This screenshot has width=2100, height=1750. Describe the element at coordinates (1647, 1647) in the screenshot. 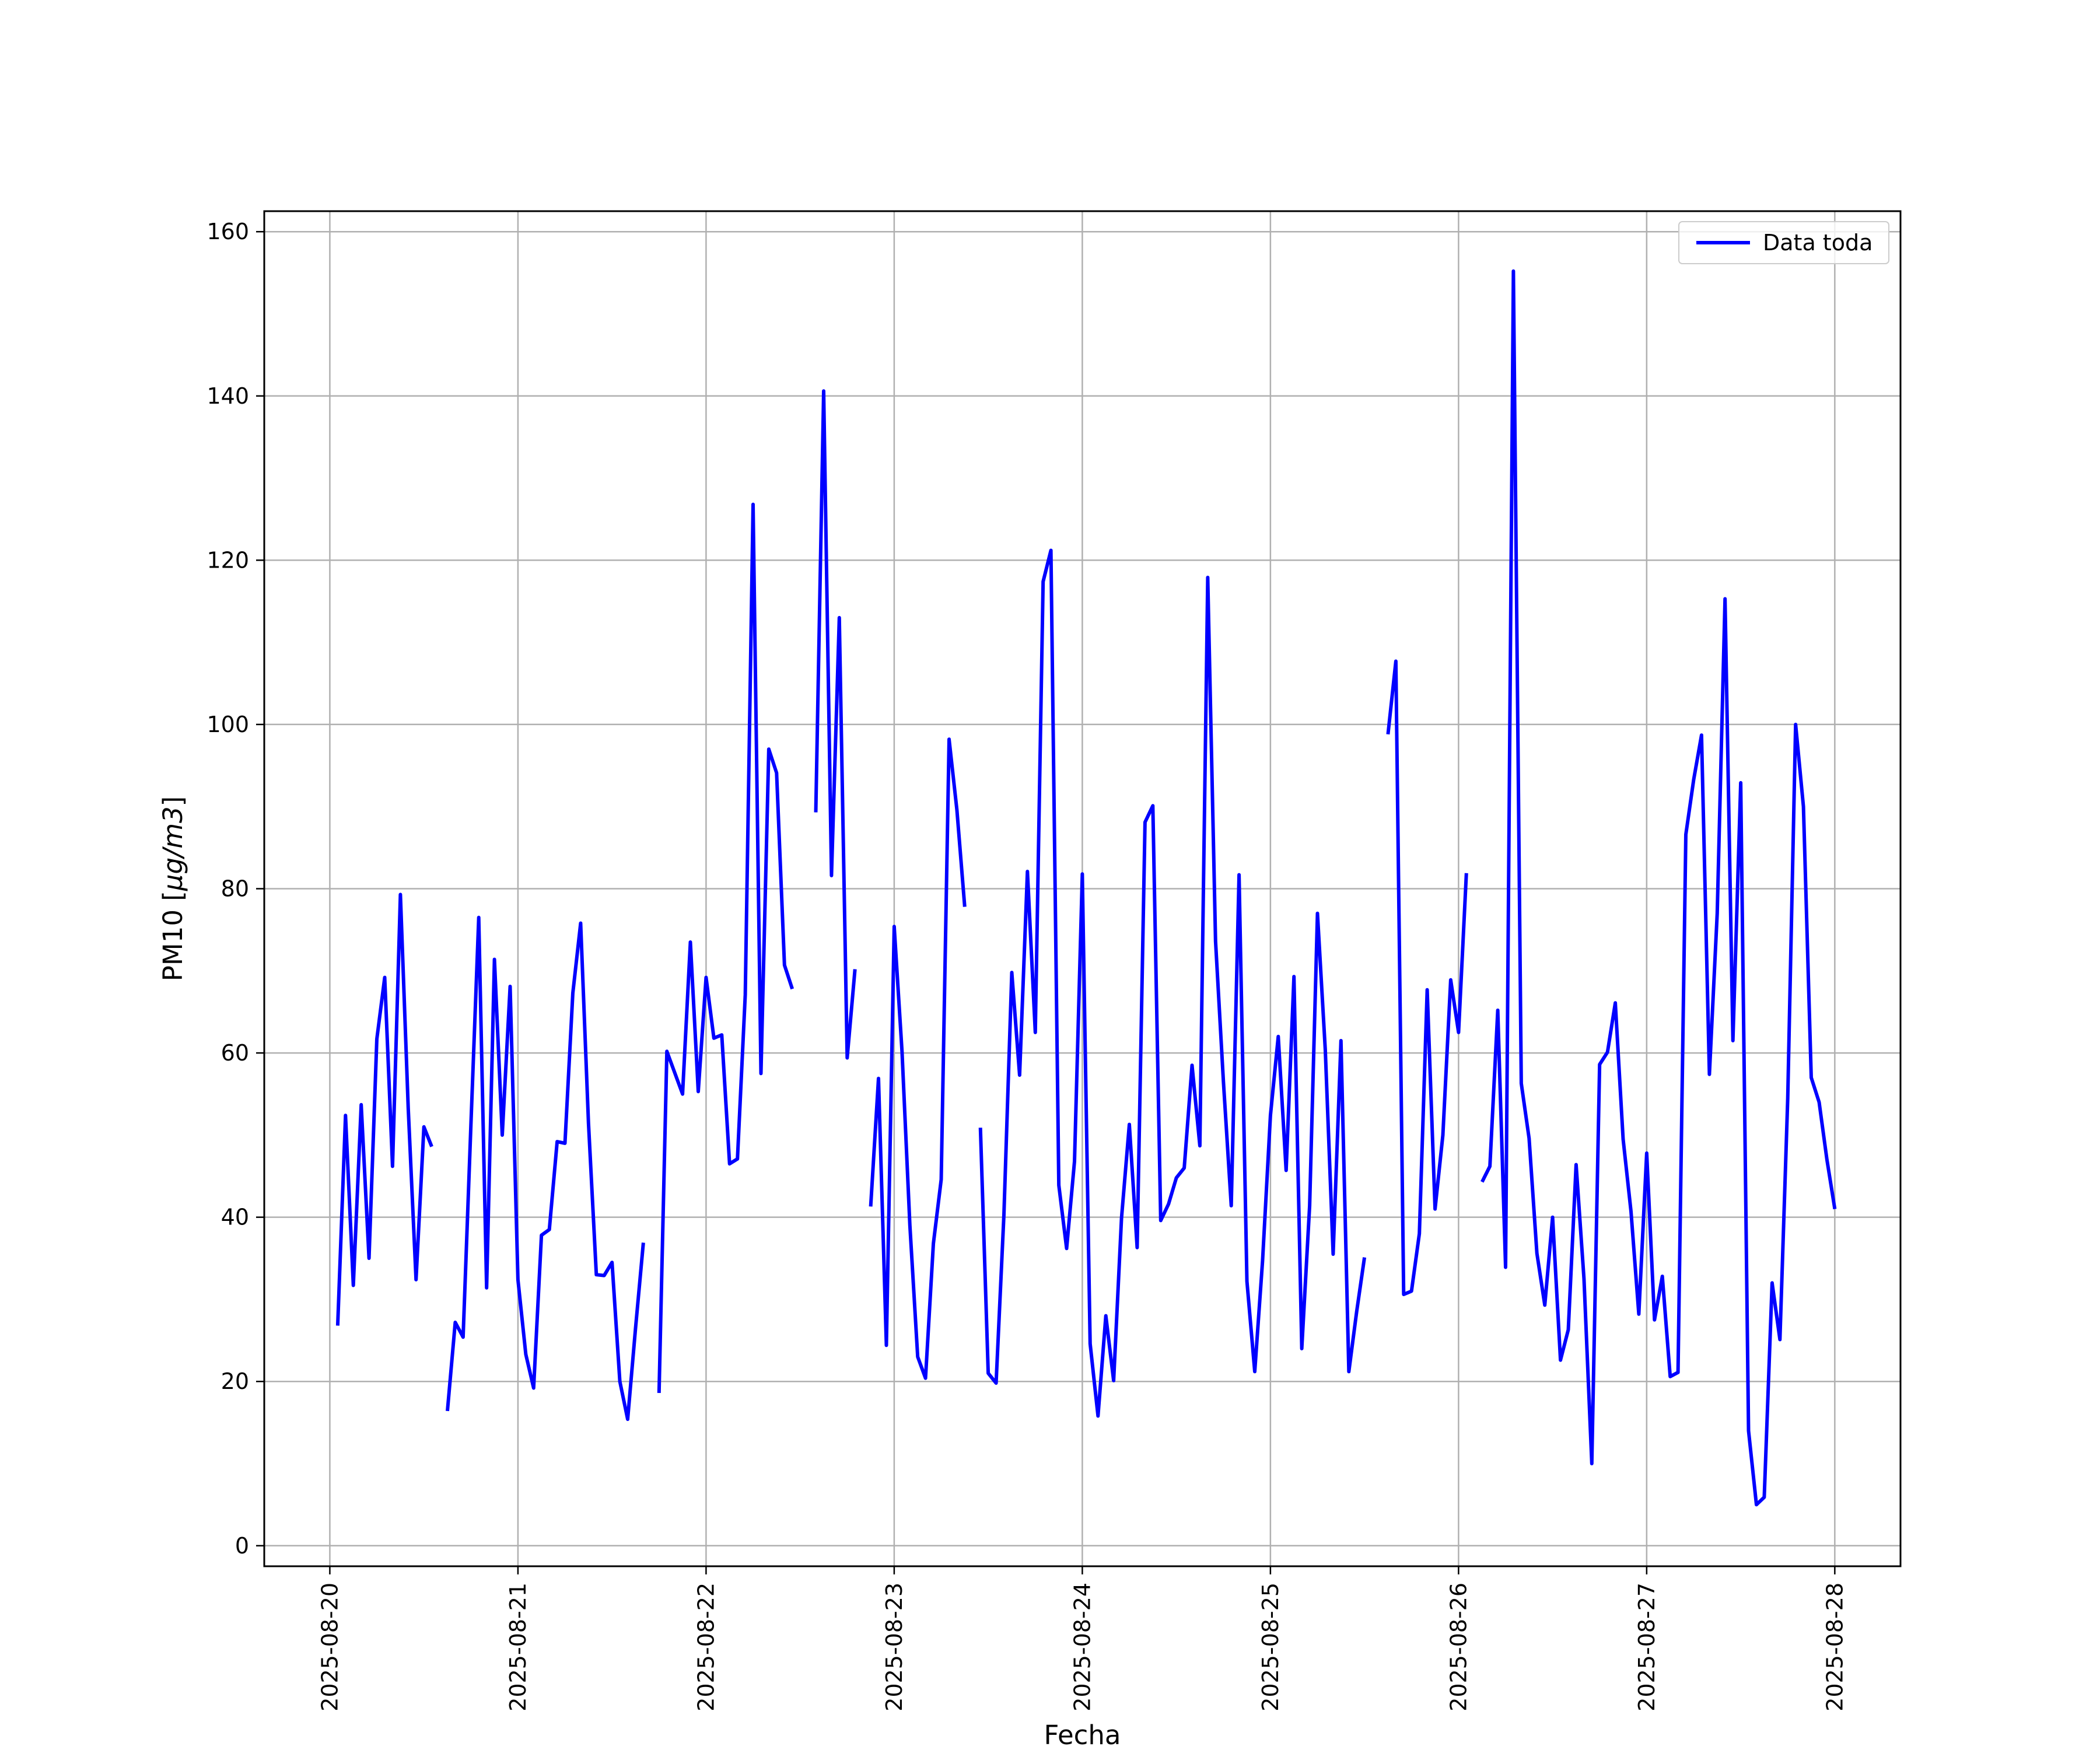

I see `x-tick-label: 2025-08-27` at that location.